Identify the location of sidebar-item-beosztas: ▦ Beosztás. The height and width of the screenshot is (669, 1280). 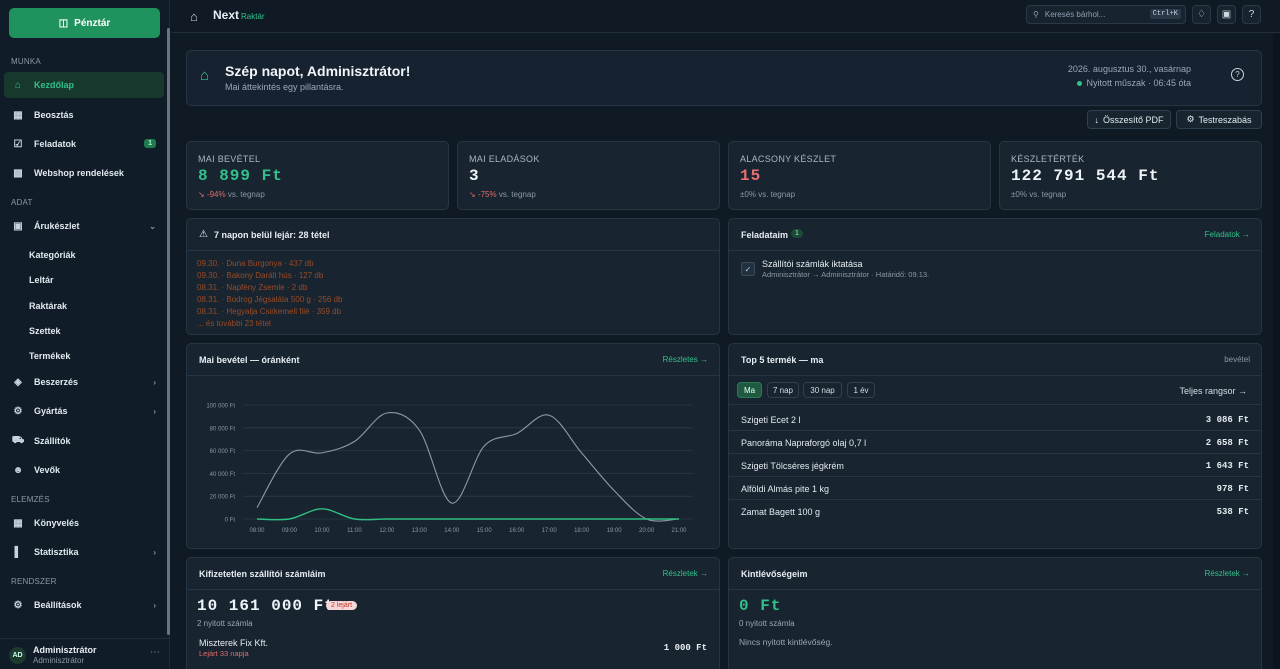
(84, 115).